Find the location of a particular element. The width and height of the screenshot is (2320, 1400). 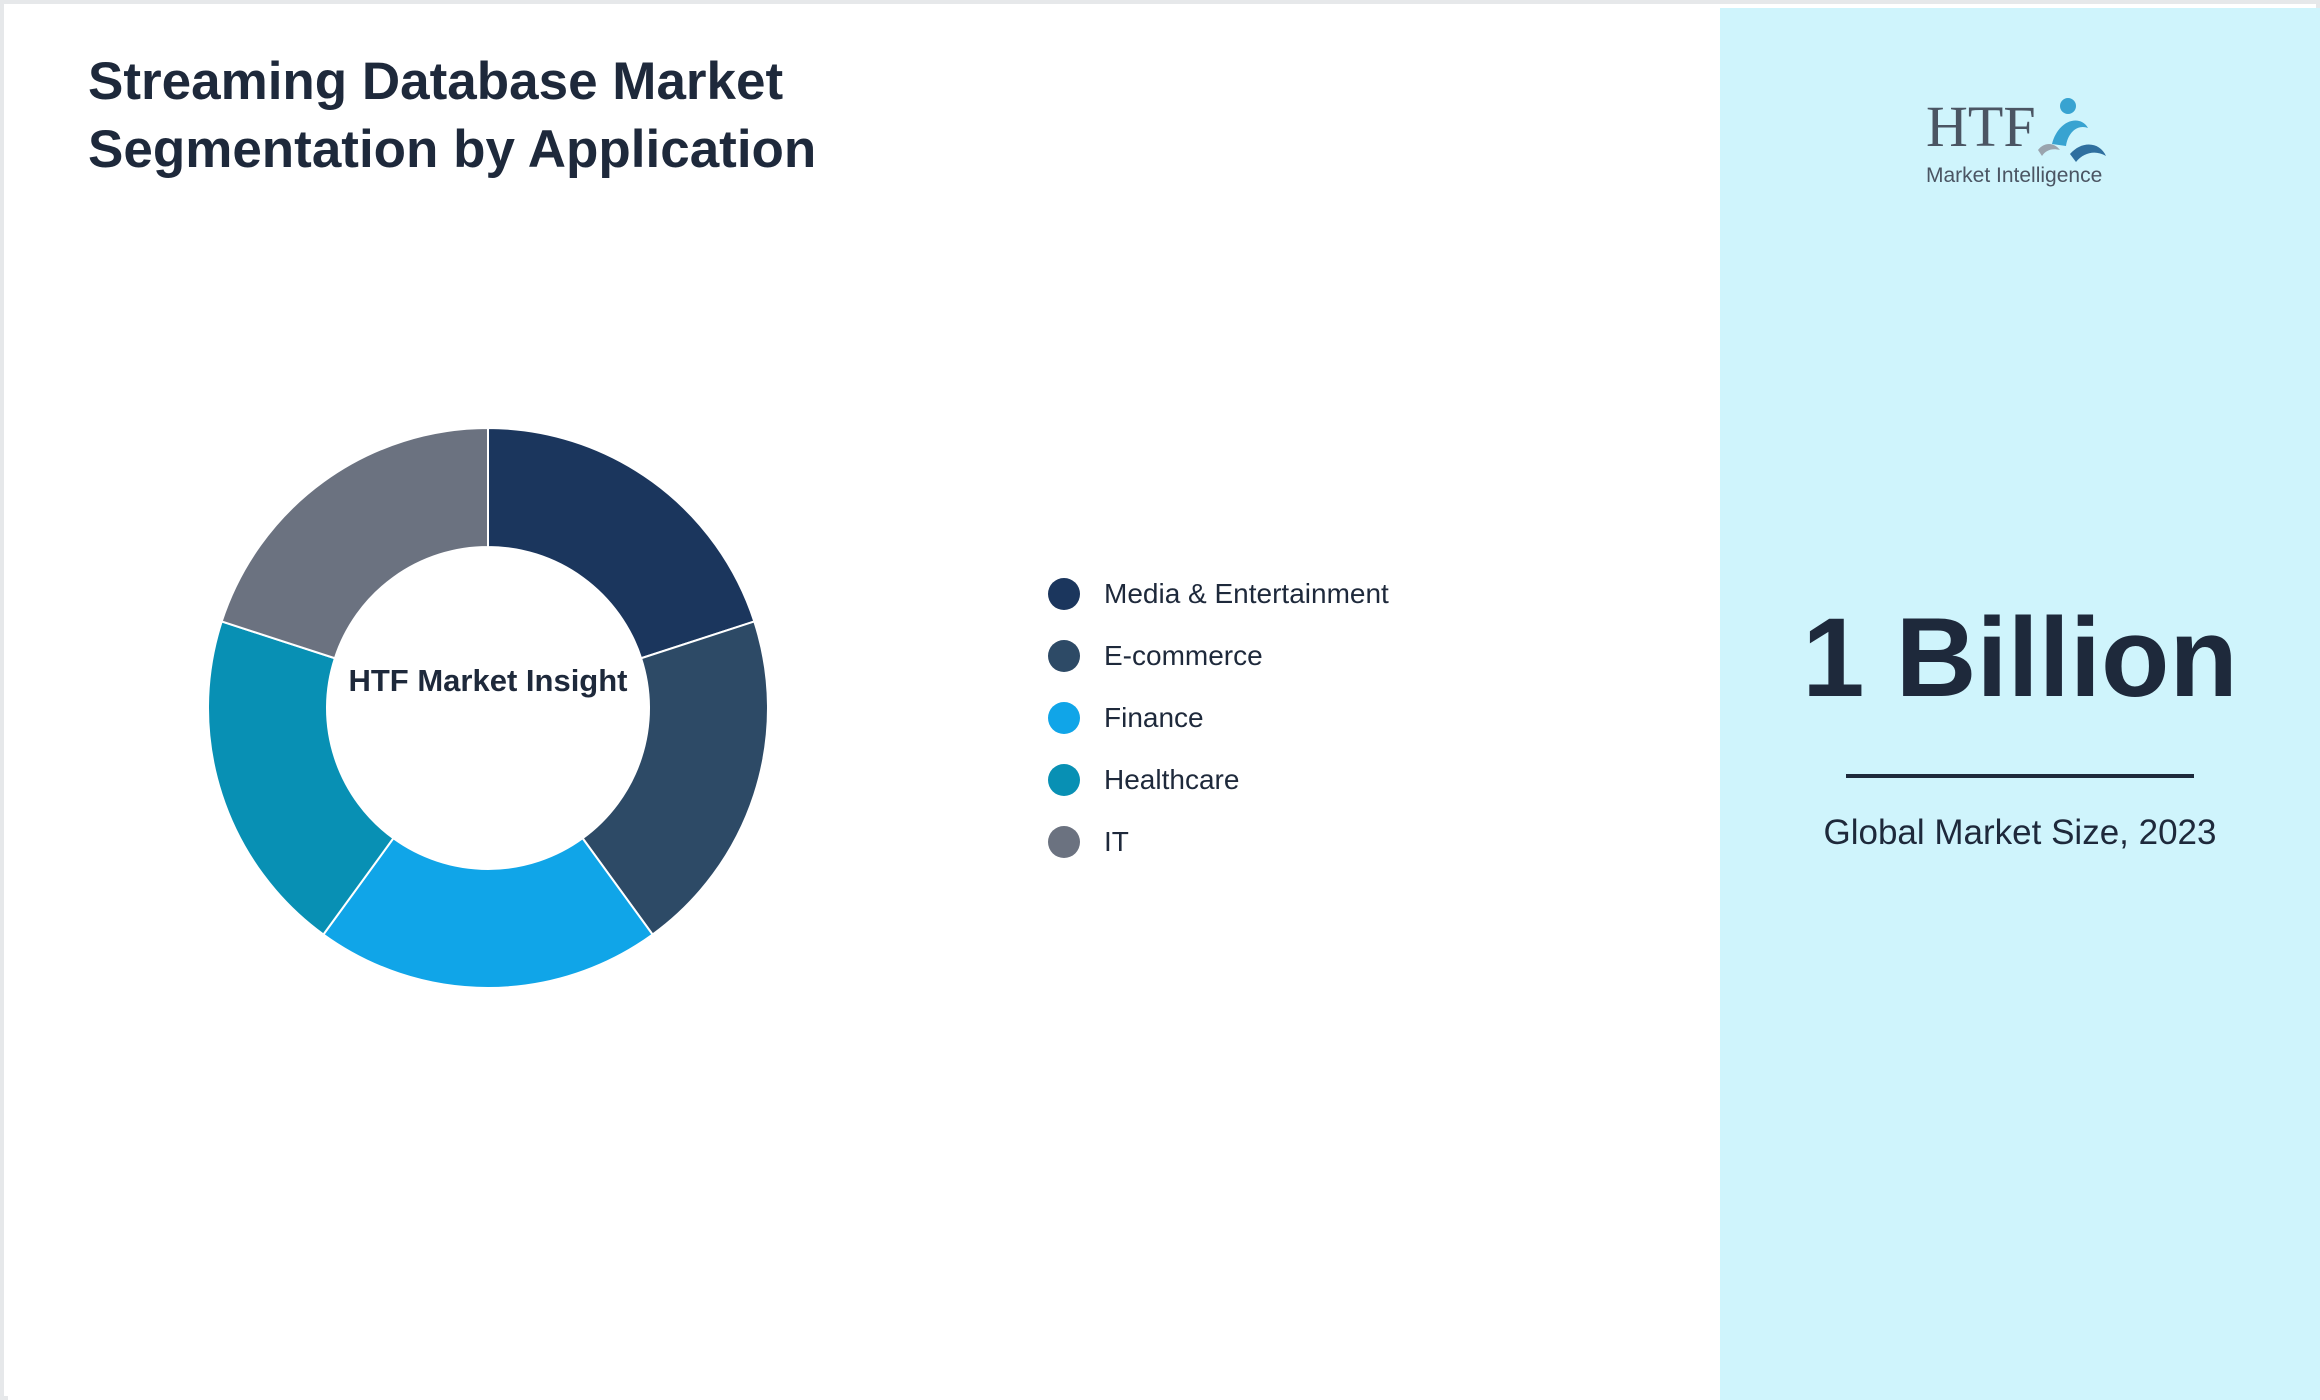

market-size-value: 1 Billion is located at coordinates (2020, 657).